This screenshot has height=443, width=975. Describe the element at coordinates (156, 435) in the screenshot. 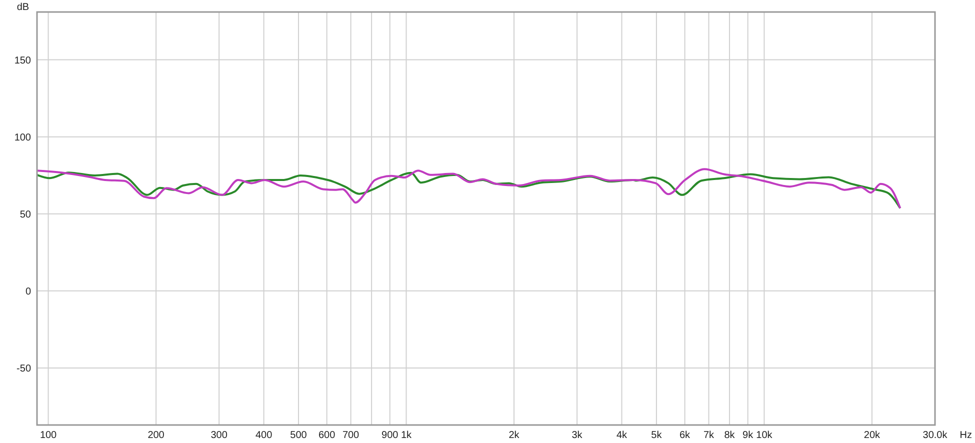

I see `x-tick-label: 200` at that location.